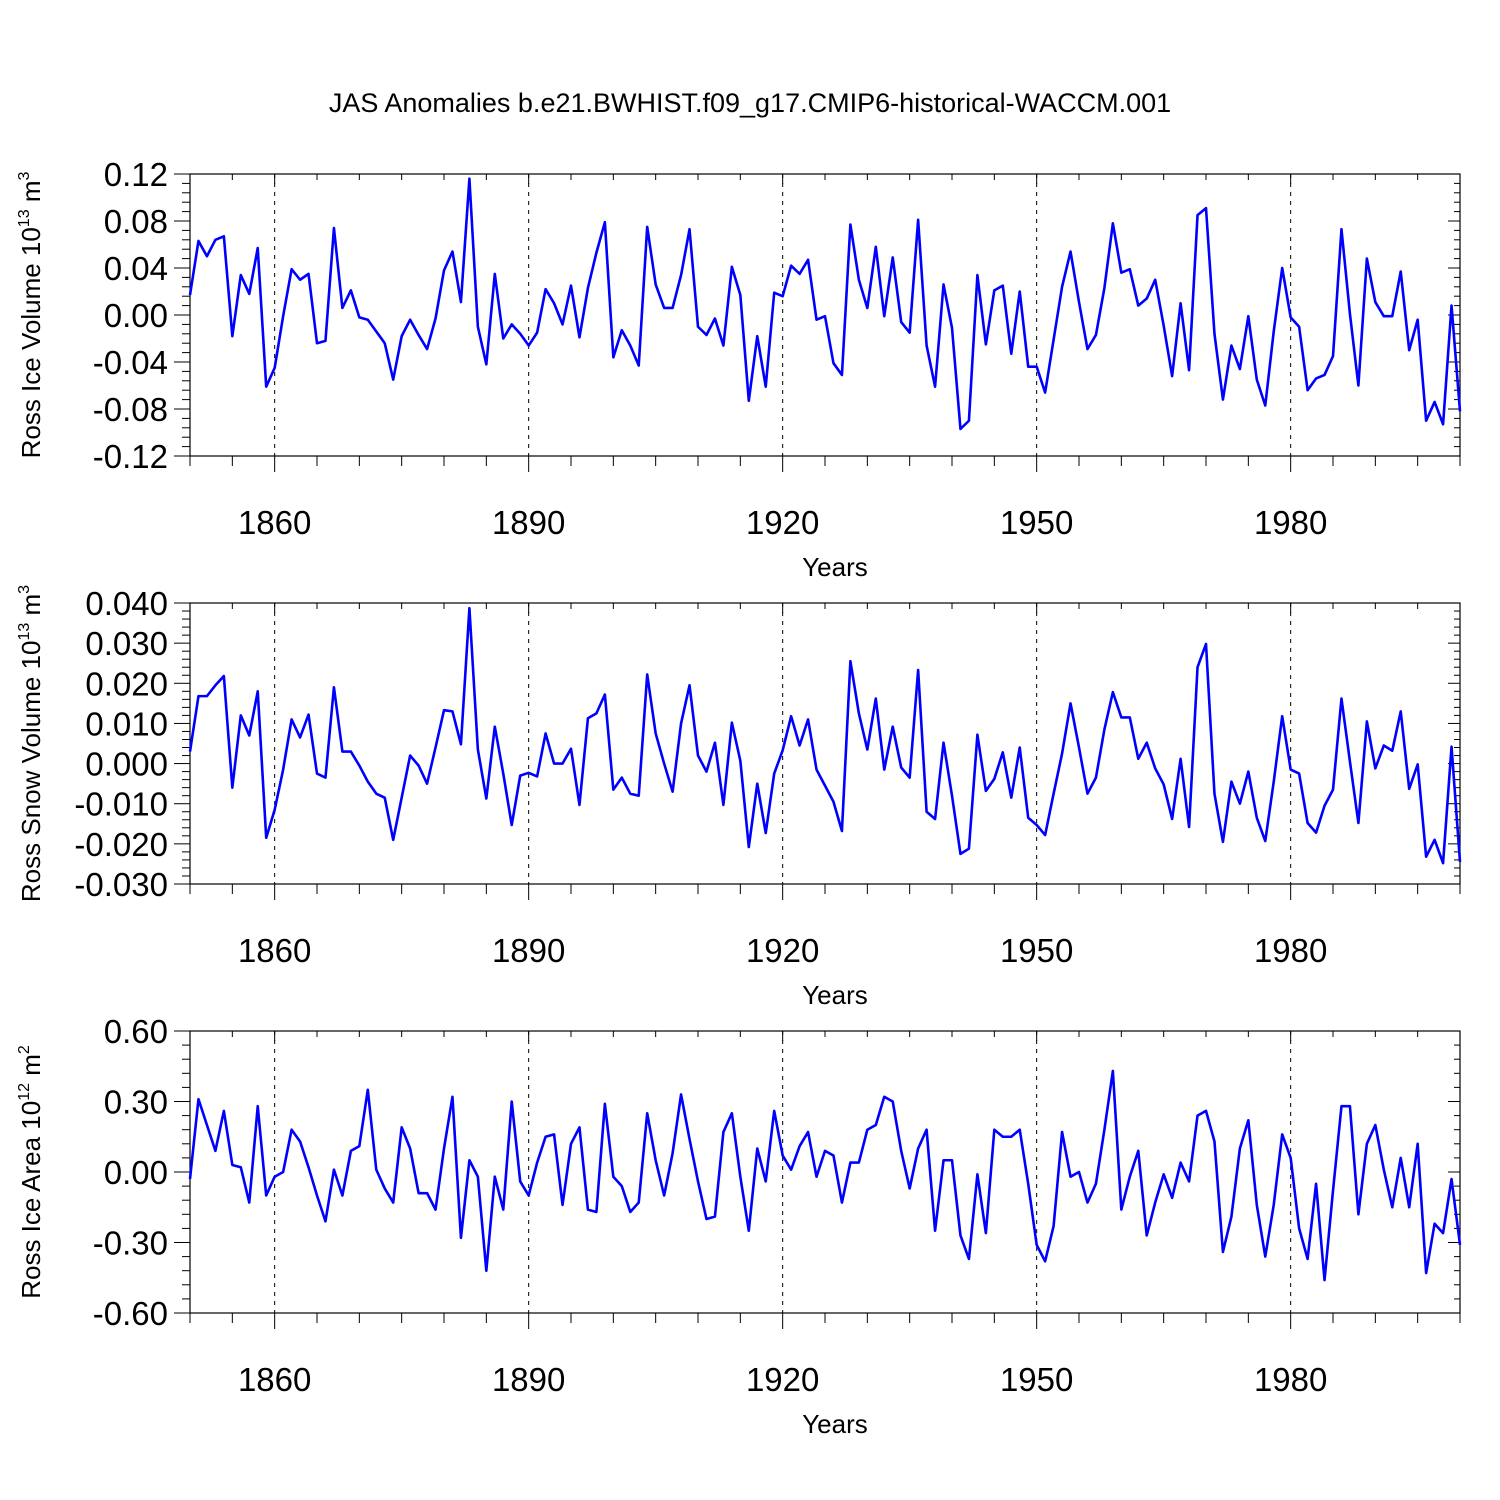  What do you see at coordinates (1290, 950) in the screenshot?
I see `ross-snow-volume-xtick-label: 1980` at bounding box center [1290, 950].